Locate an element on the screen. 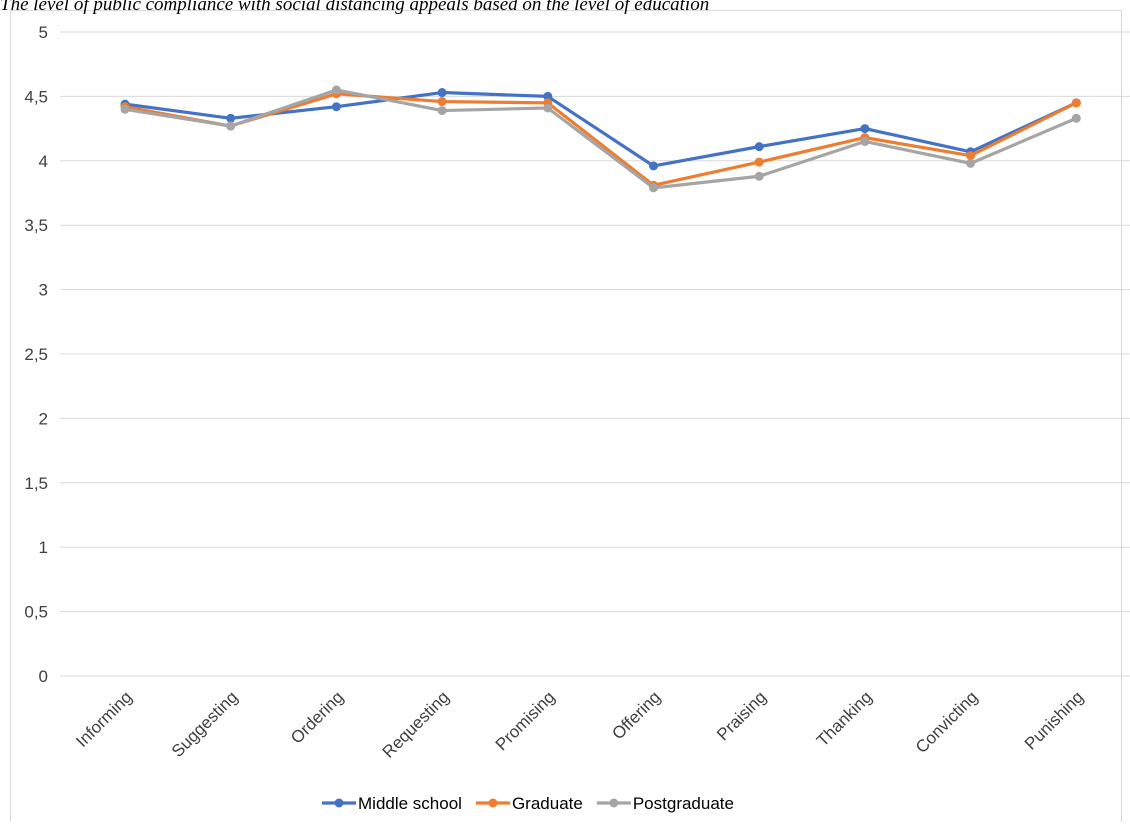 This screenshot has width=1130, height=827. y-tick-label: 2,5 is located at coordinates (36, 354).